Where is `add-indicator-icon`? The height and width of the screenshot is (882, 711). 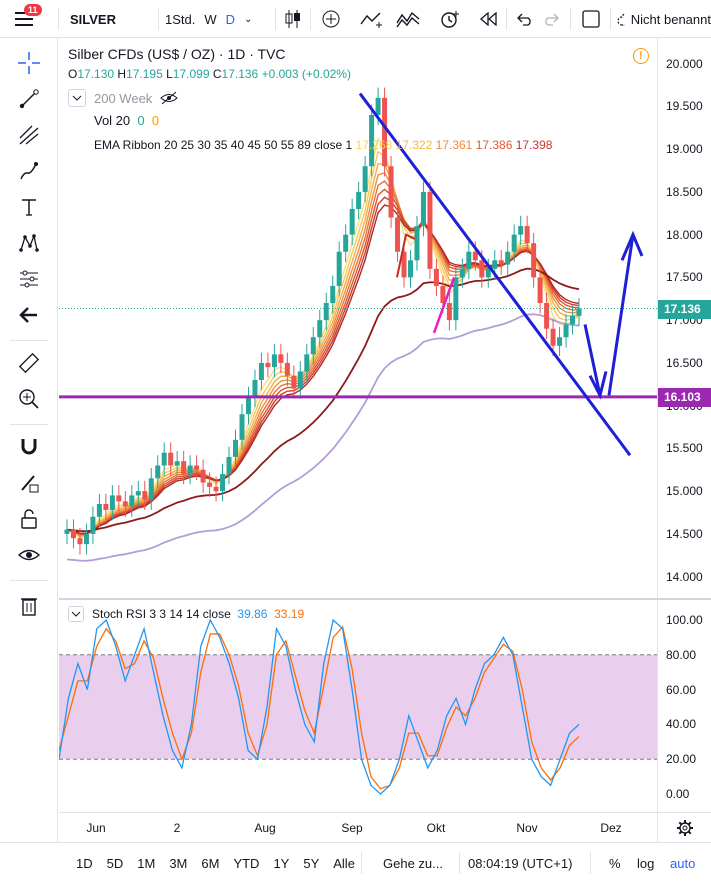
add-indicator-icon is located at coordinates (331, 19).